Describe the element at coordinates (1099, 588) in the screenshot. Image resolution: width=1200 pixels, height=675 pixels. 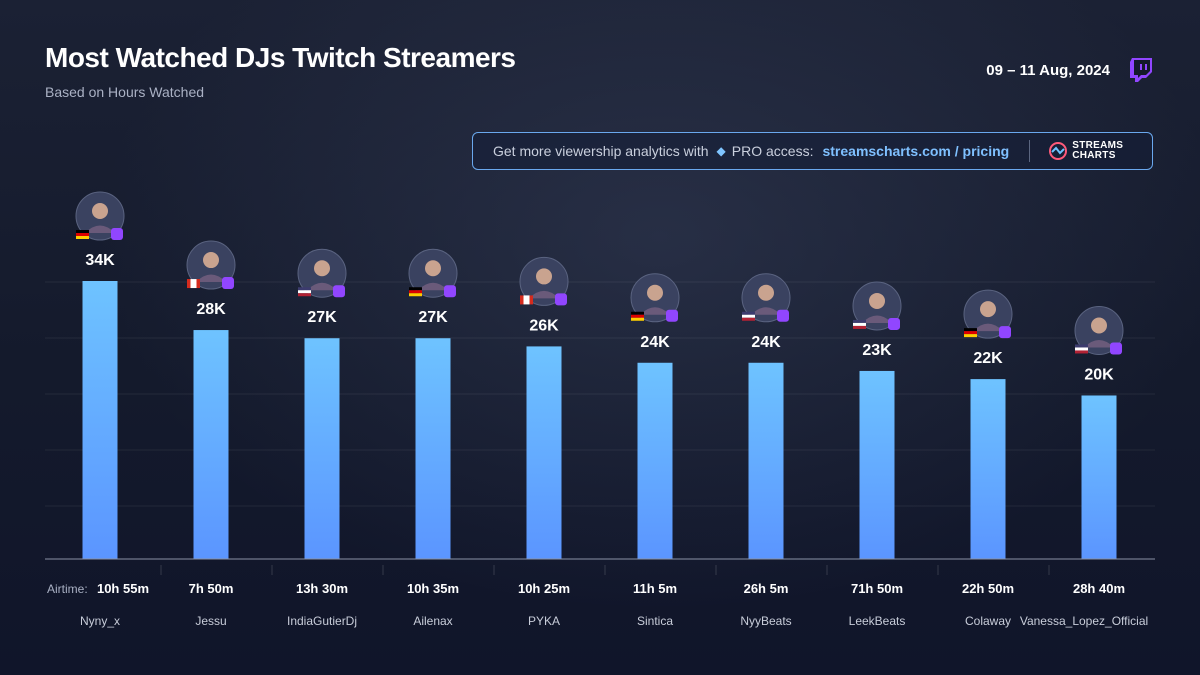
I see `airtime-value: 28h 40m` at that location.